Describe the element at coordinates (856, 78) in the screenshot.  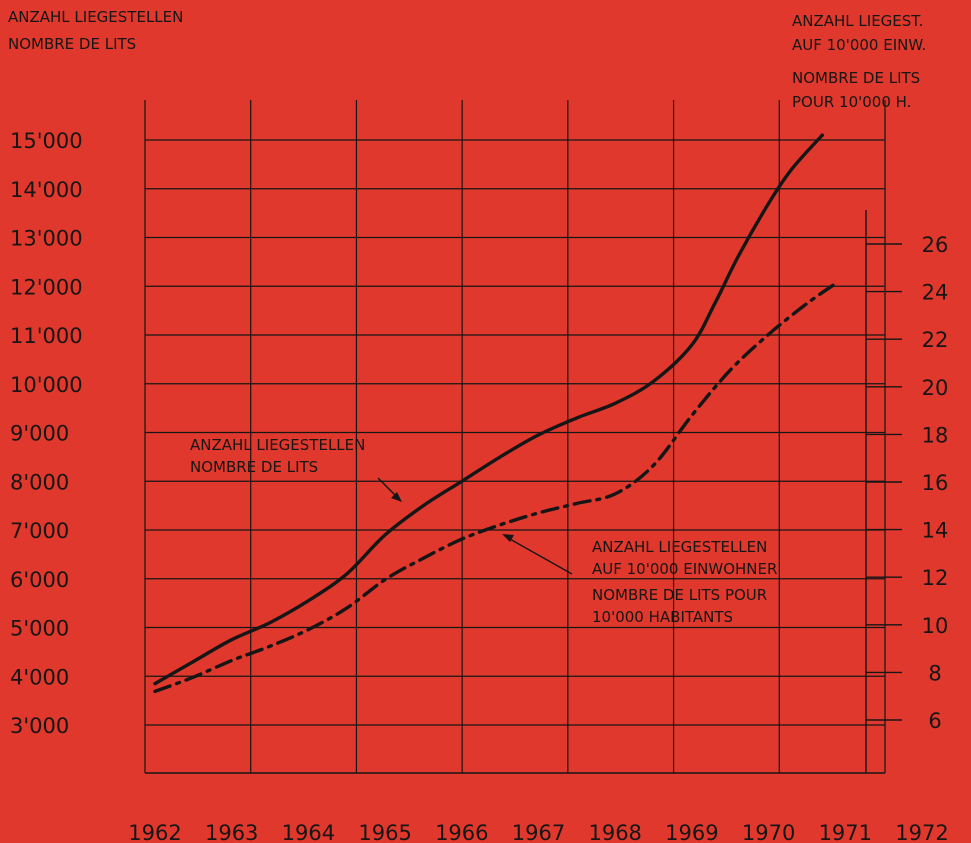
I see `right-axis-title-line: NOMBRE DE LITS` at that location.